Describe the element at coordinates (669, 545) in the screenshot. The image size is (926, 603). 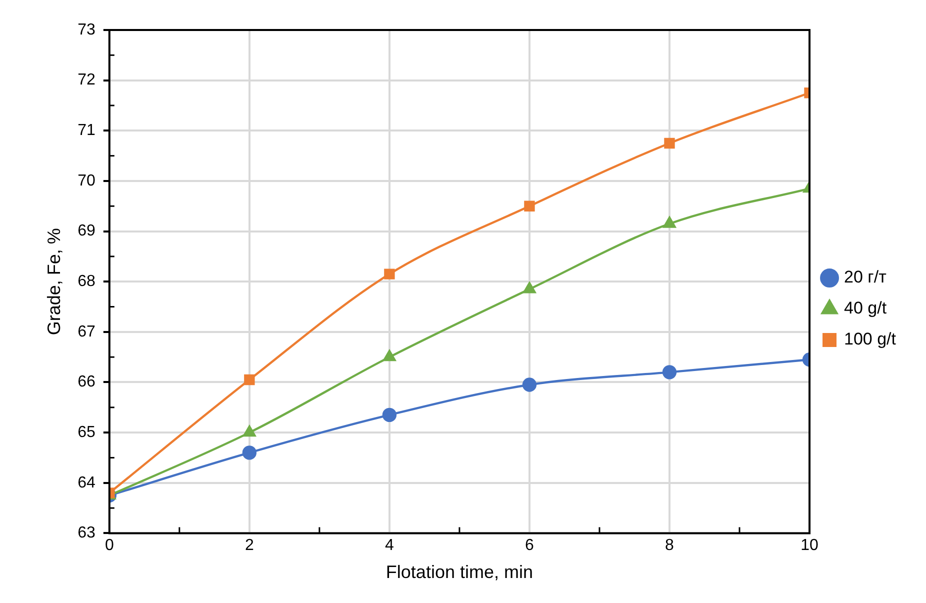
I see `x-tick-label: 8` at that location.